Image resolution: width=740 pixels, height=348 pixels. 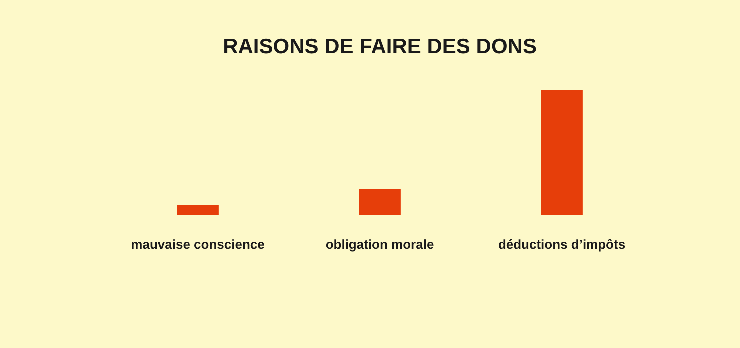 I want to click on x-tick-label: déductions d’impôts, so click(x=562, y=244).